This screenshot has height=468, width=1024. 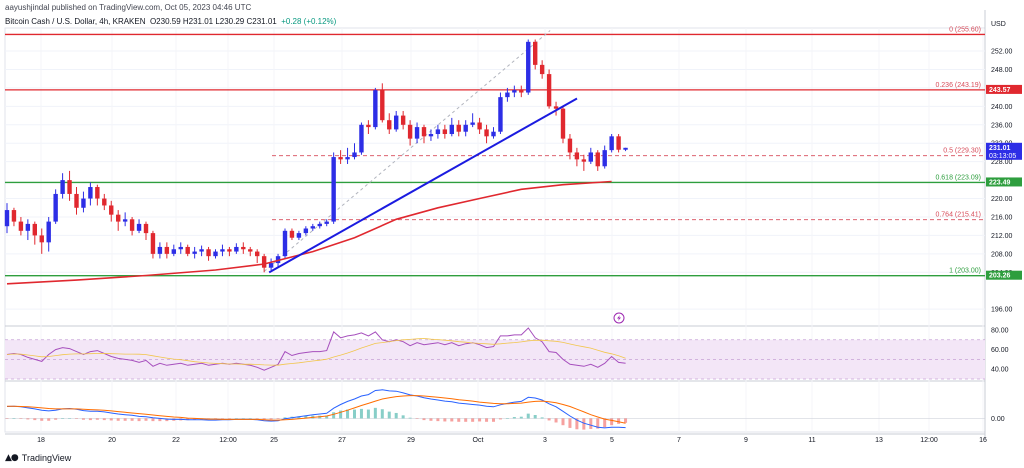 What do you see at coordinates (1000, 276) in the screenshot?
I see `price-axis-badge-label: 203.26` at bounding box center [1000, 276].